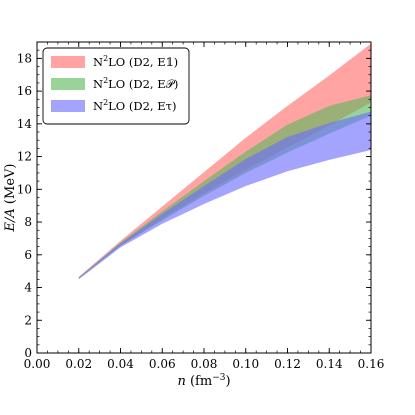 The height and width of the screenshot is (415, 415). I want to click on x-tick-label: 0.12, so click(287, 364).